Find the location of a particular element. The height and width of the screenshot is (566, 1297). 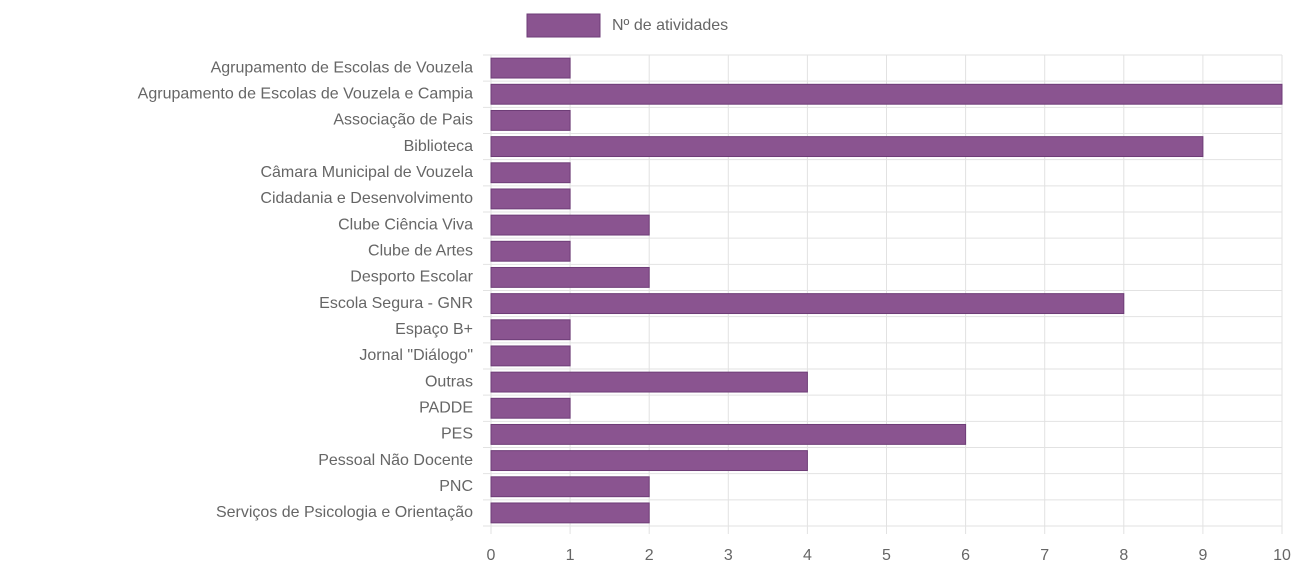

legend-swatch is located at coordinates (563, 25).